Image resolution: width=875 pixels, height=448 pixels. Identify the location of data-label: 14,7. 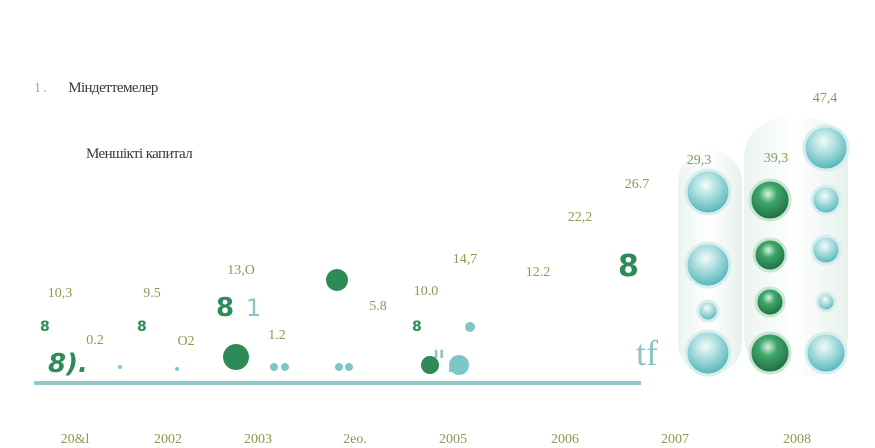
(465, 259).